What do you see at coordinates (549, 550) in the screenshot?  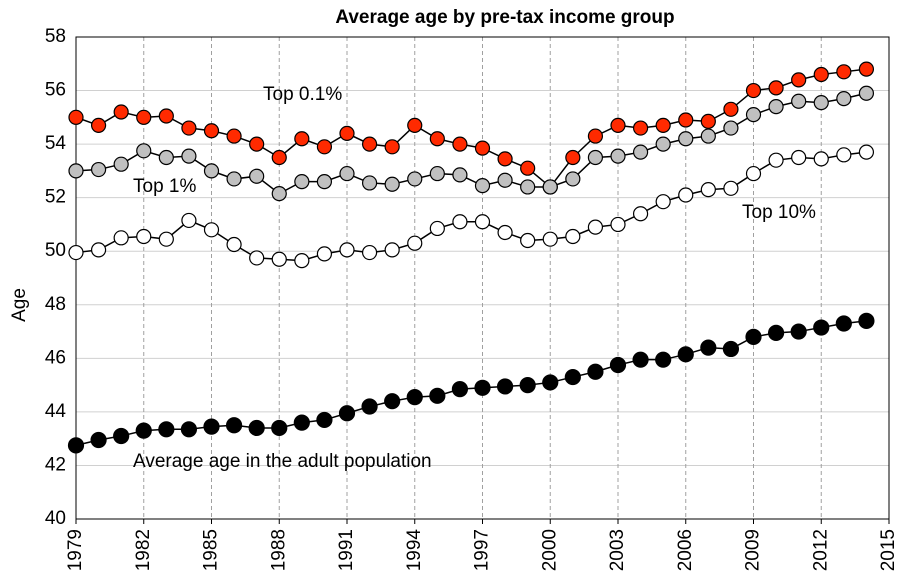 I see `x-tick-label: 2000` at bounding box center [549, 550].